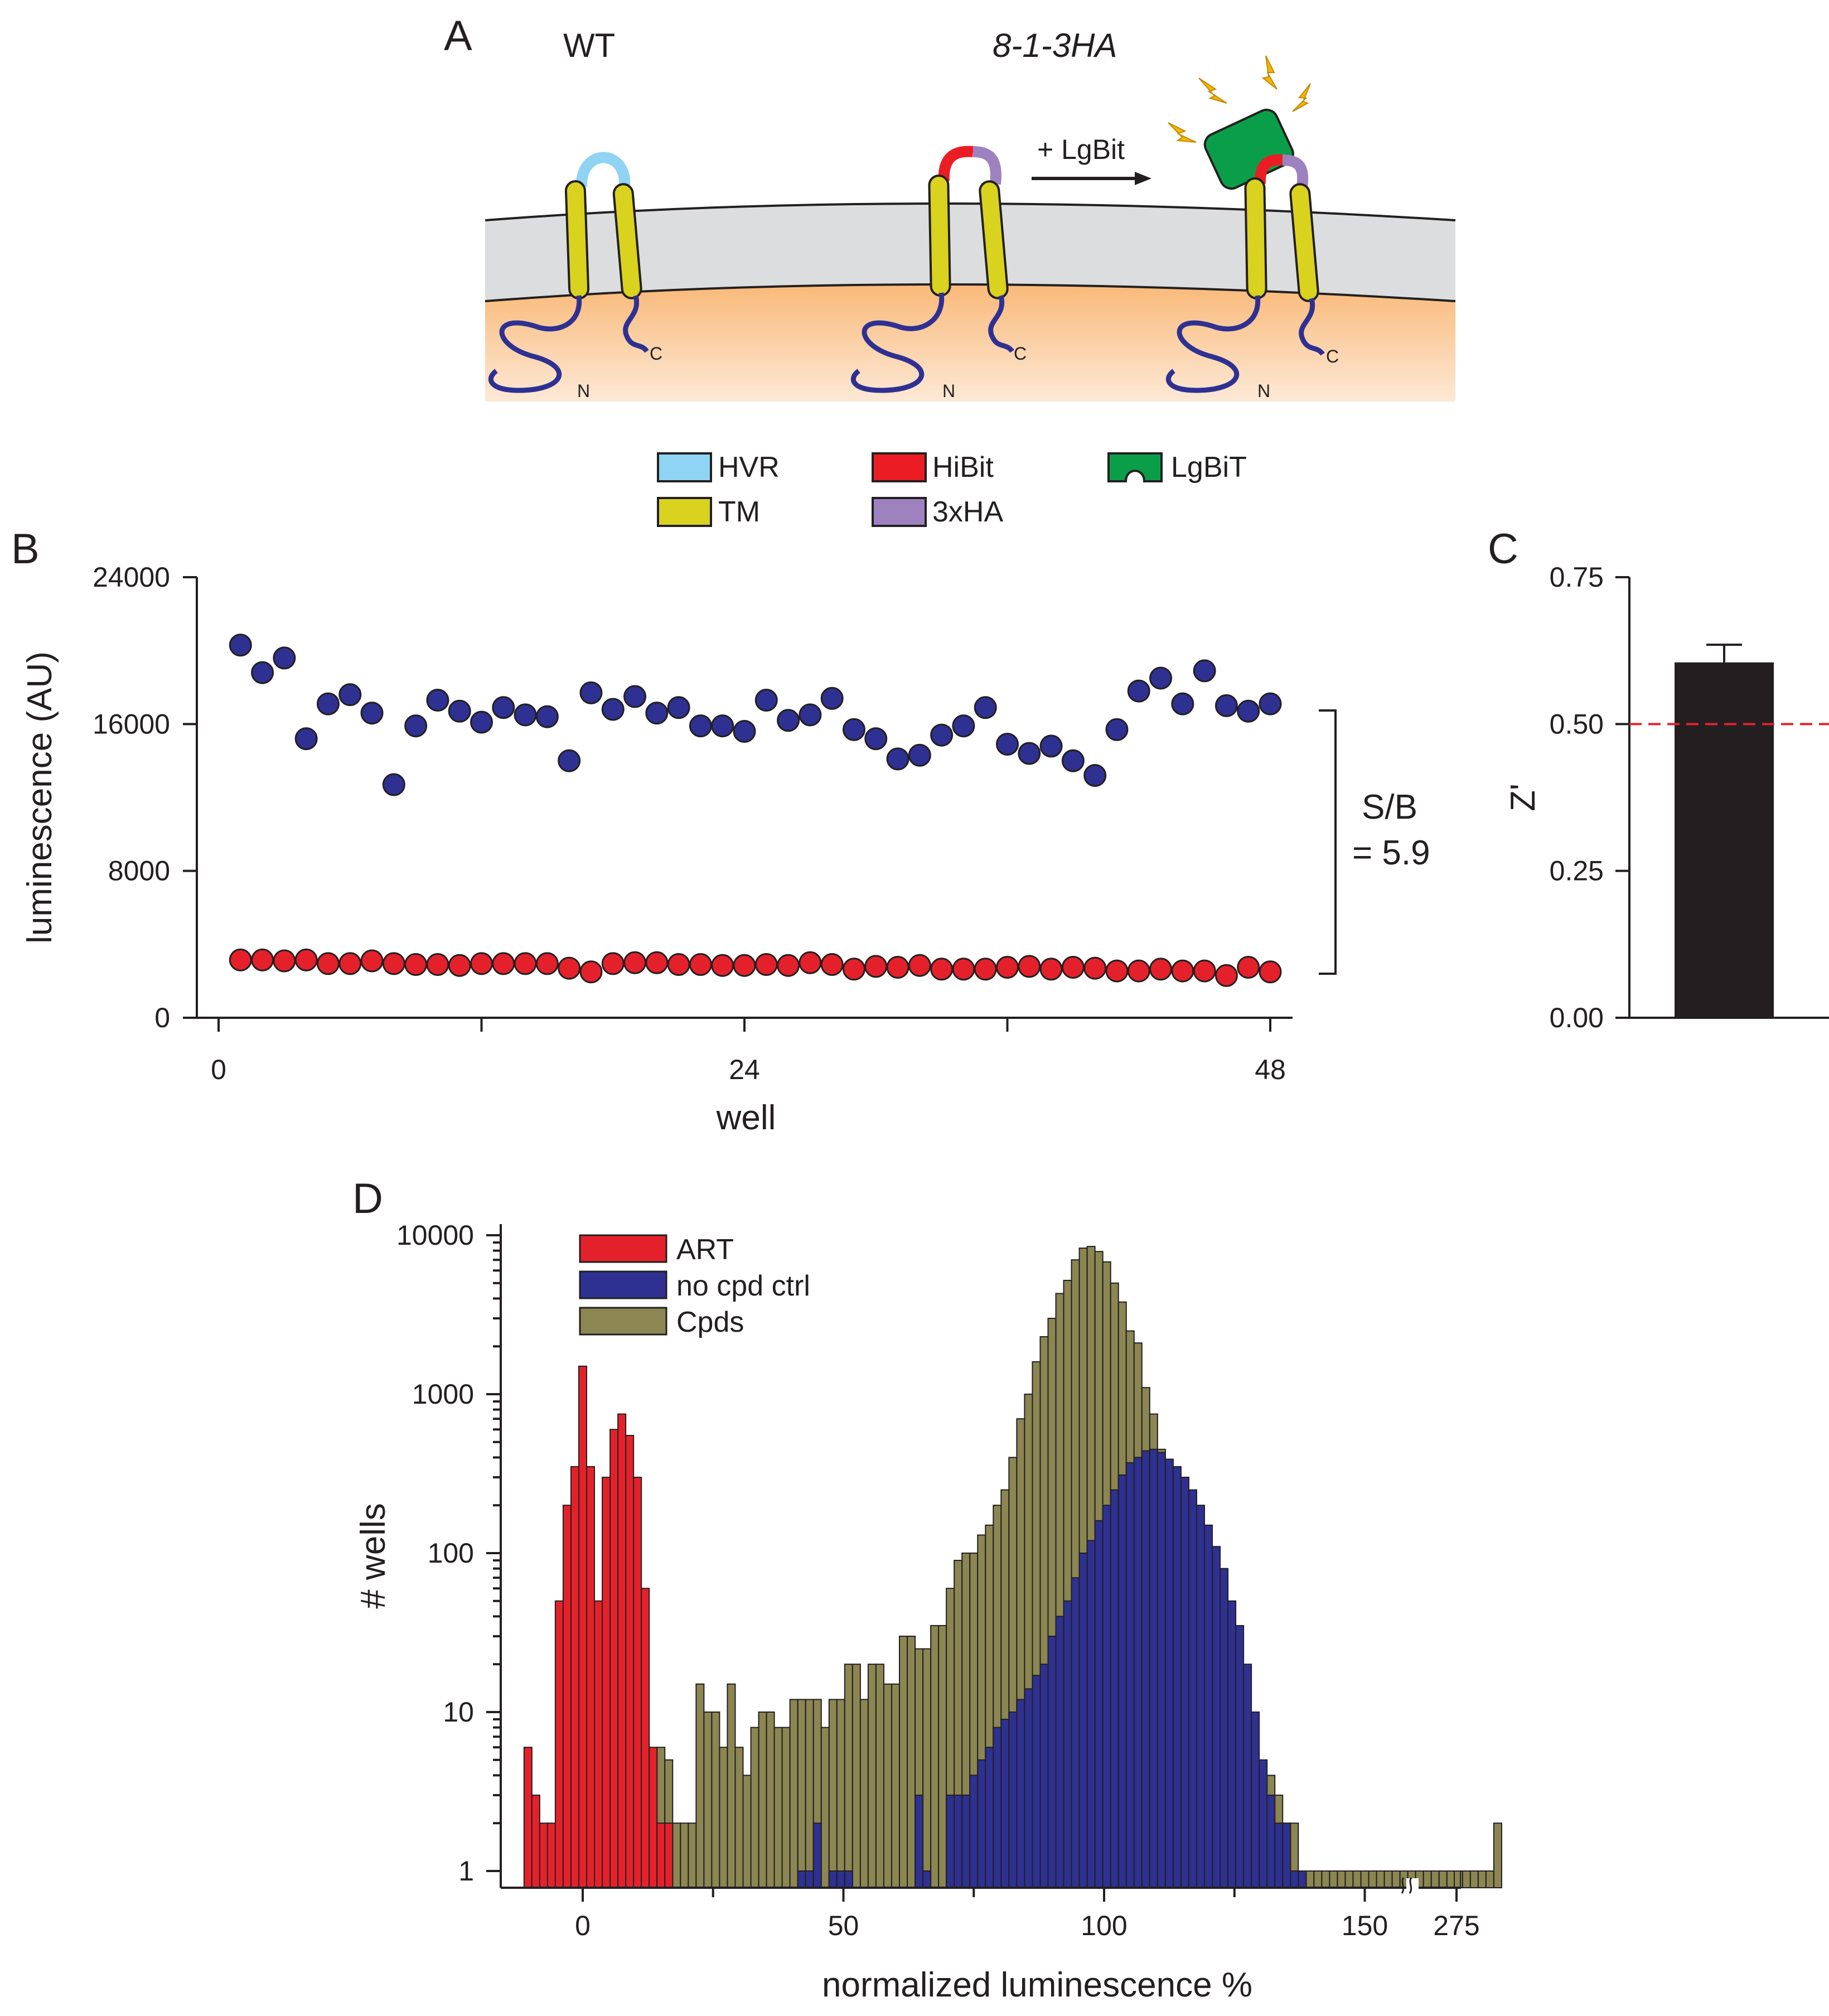 This screenshot has height=2016, width=1829. What do you see at coordinates (1391, 853) in the screenshot?
I see `sb-value: = 5.9` at bounding box center [1391, 853].